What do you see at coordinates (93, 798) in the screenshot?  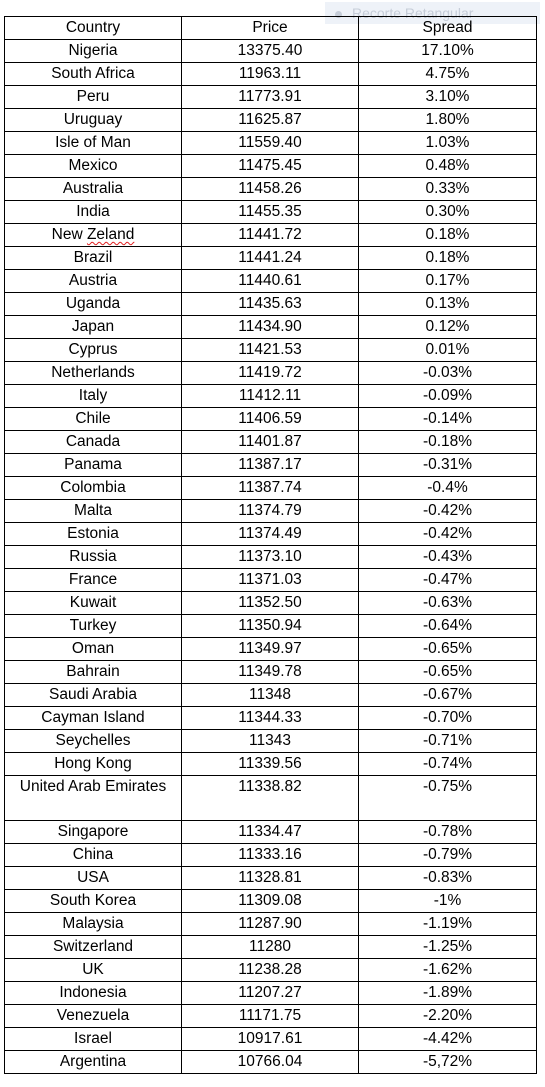 I see `cell-country: United Arab Emirates` at bounding box center [93, 798].